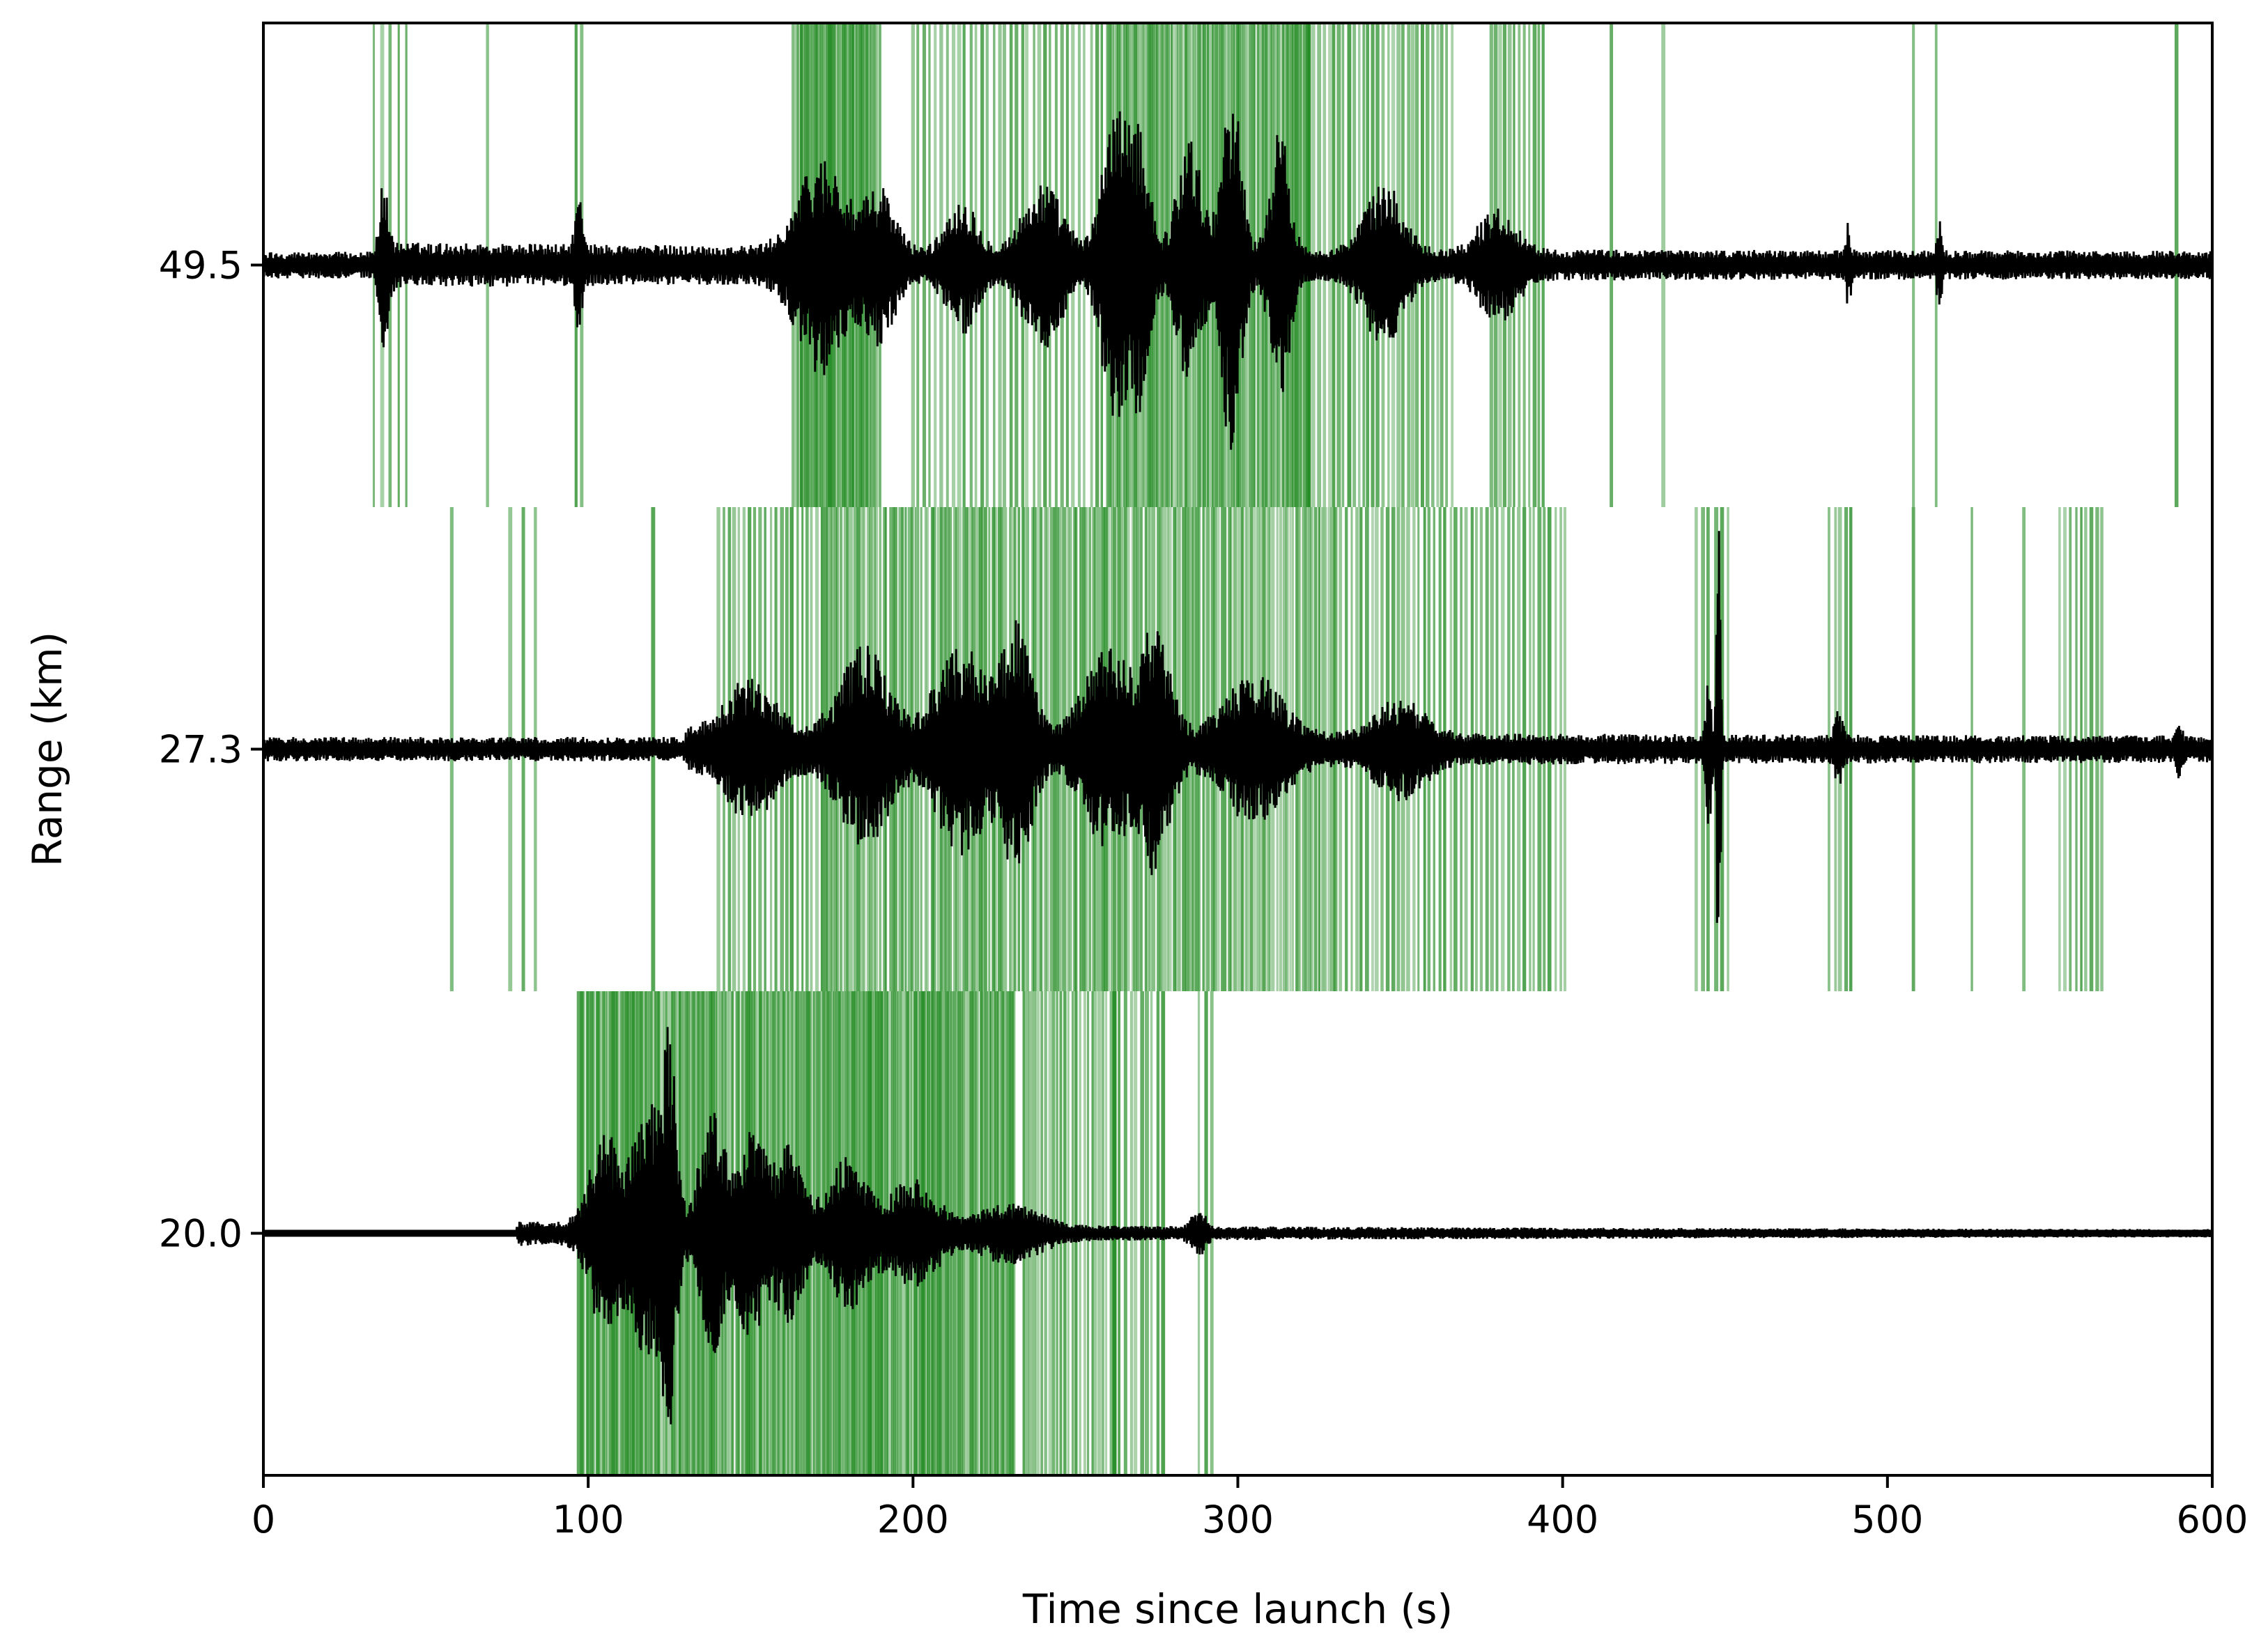 This screenshot has width=2268, height=1646. I want to click on y-tick-label: 49.5, so click(200, 266).